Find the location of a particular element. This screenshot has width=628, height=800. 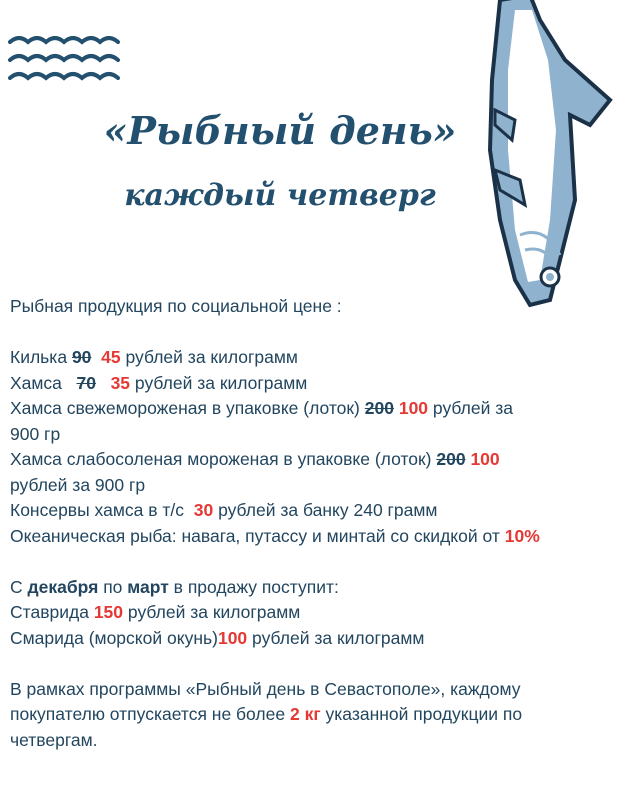

new-price: 45 is located at coordinates (111, 357).